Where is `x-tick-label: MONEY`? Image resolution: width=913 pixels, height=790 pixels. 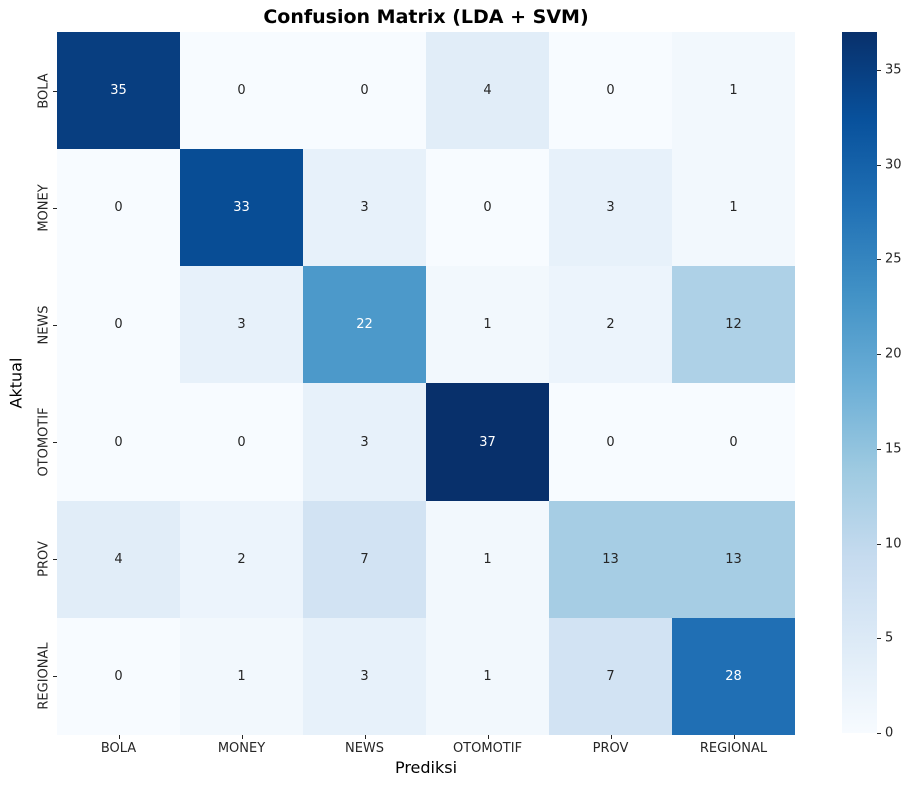 x-tick-label: MONEY is located at coordinates (241, 748).